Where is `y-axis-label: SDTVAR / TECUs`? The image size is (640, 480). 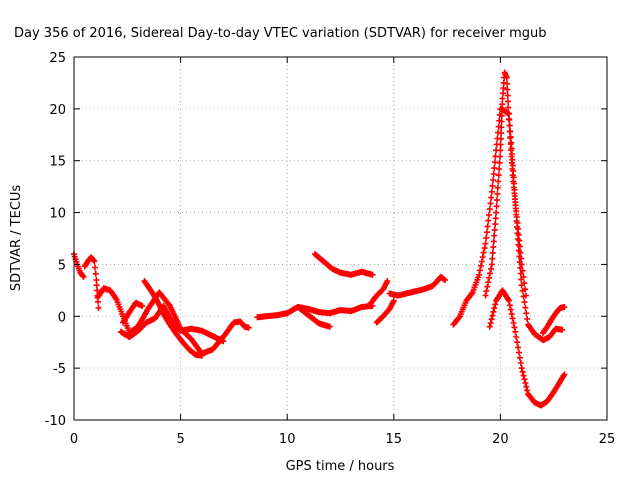
y-axis-label: SDTVAR / TECUs is located at coordinates (16, 238).